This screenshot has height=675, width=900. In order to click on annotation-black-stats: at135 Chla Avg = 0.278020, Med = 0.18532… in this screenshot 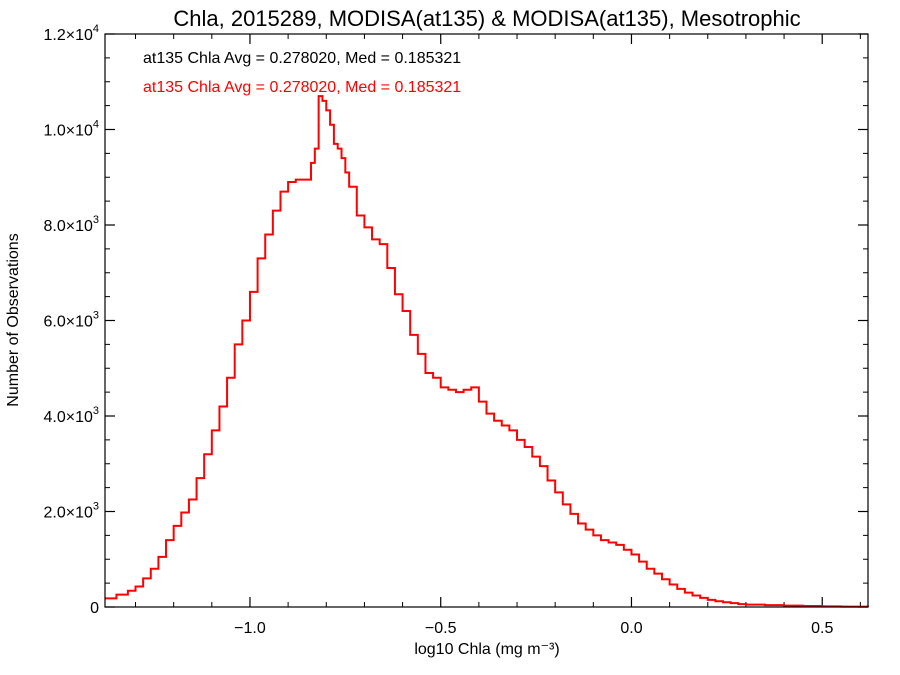, I will do `click(302, 58)`.